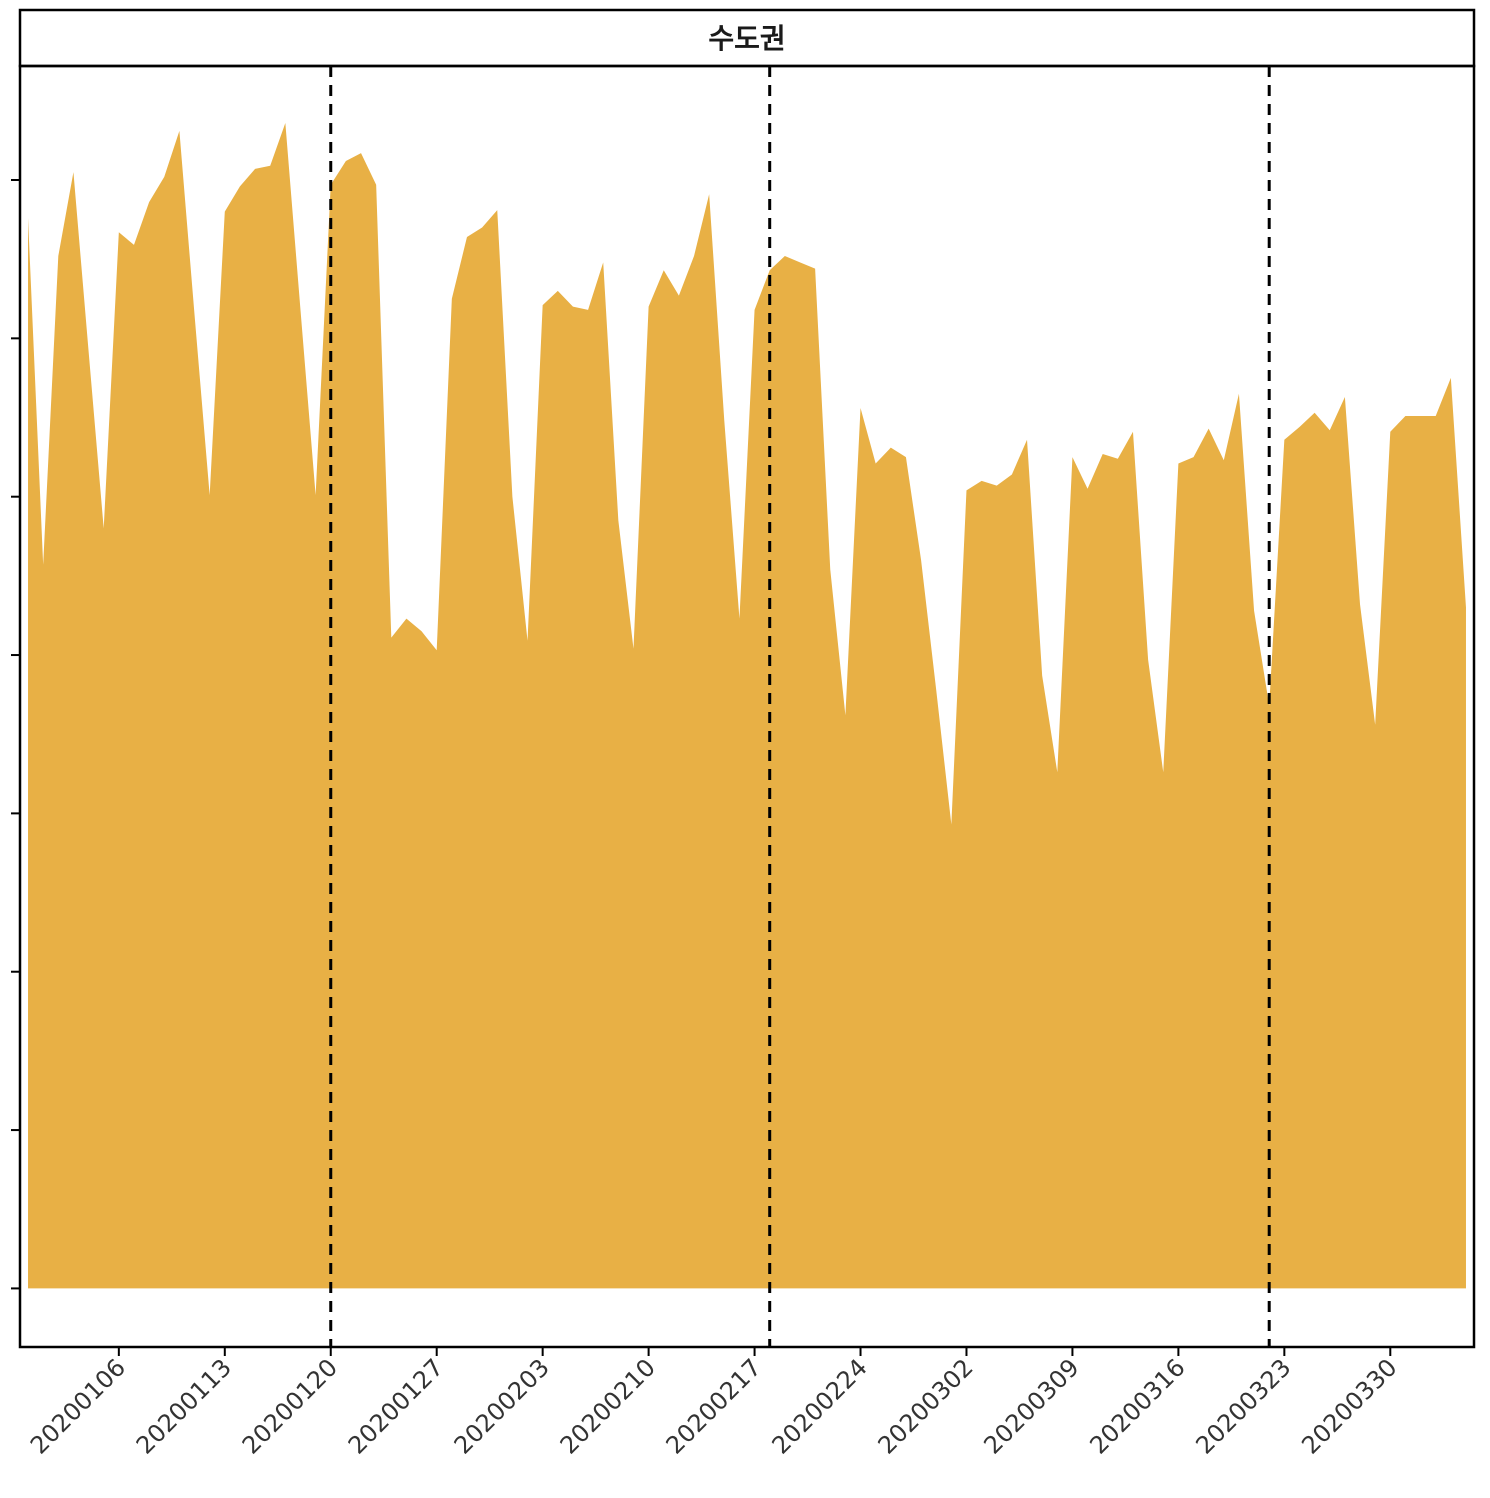  Describe the element at coordinates (396, 1406) in the screenshot. I see `x-tick-label: 20200127` at that location.